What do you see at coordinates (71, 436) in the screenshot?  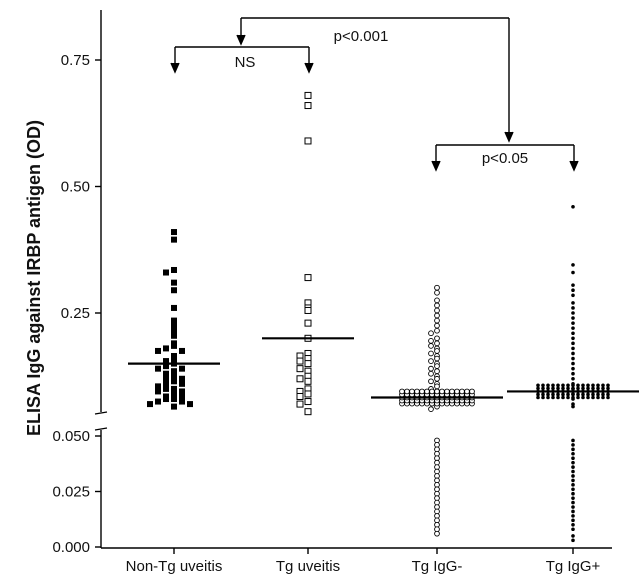 I see `y-tick-label: 0.050` at bounding box center [71, 436].